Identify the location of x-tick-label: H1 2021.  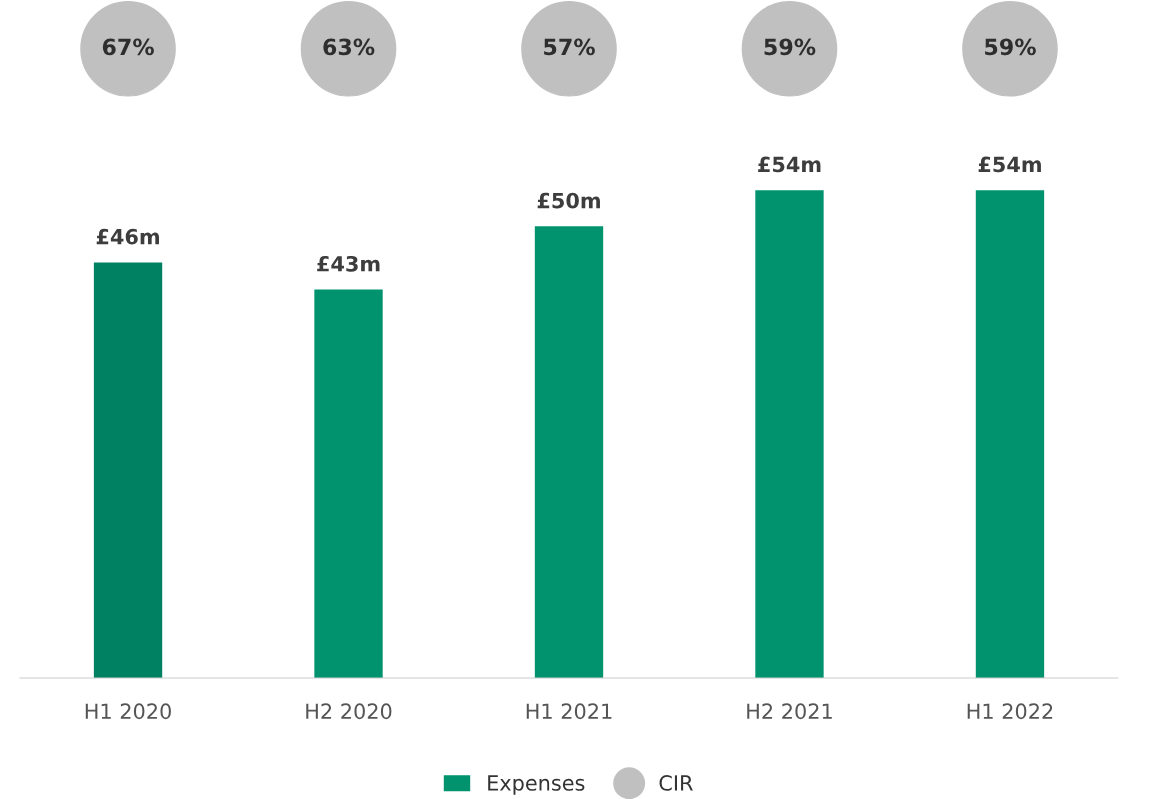
(569, 711).